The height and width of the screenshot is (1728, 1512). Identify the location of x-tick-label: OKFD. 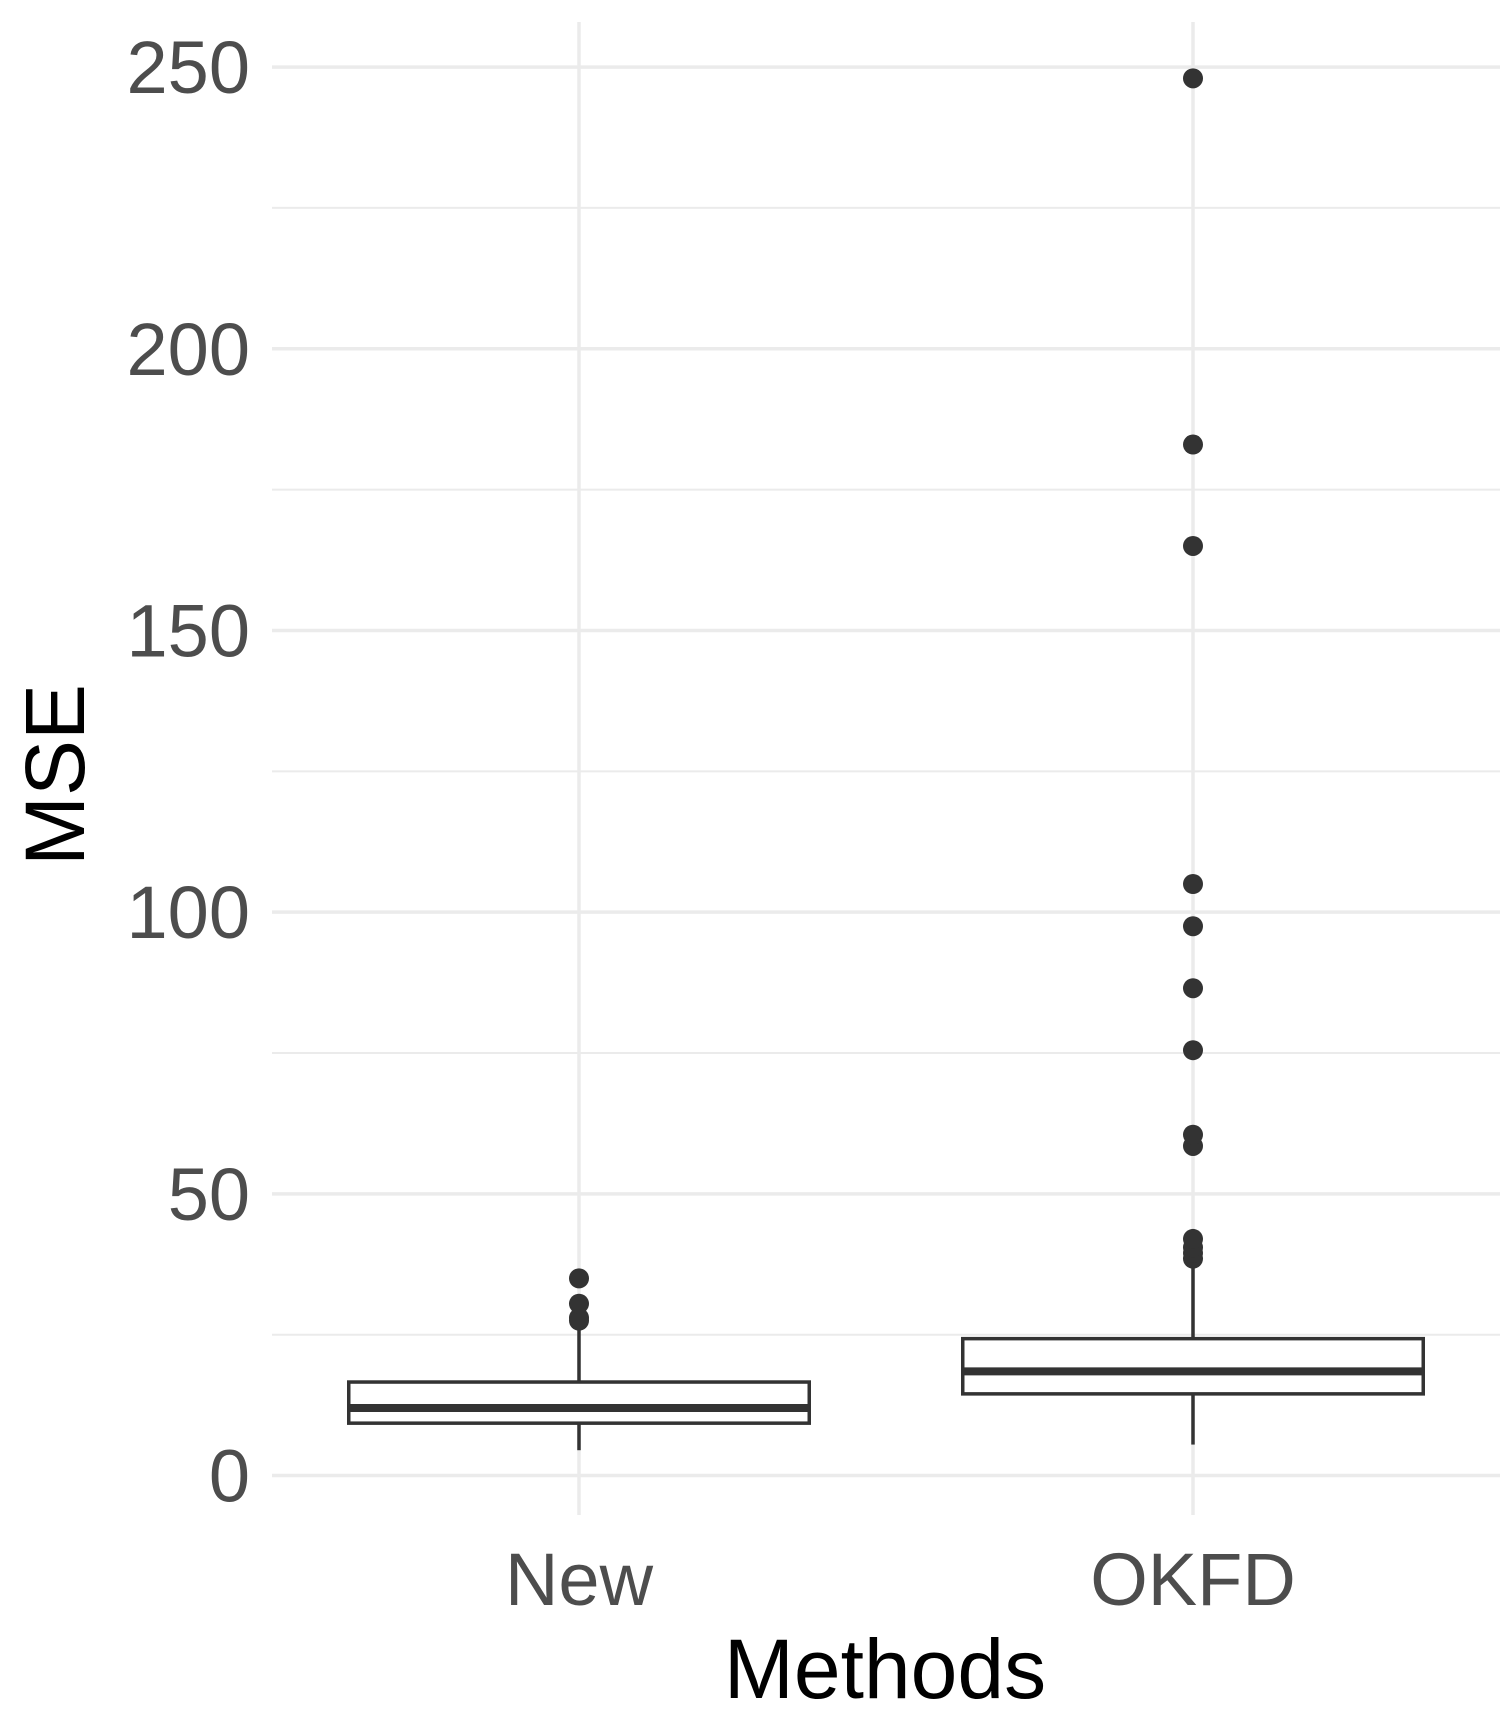
(1193, 1579).